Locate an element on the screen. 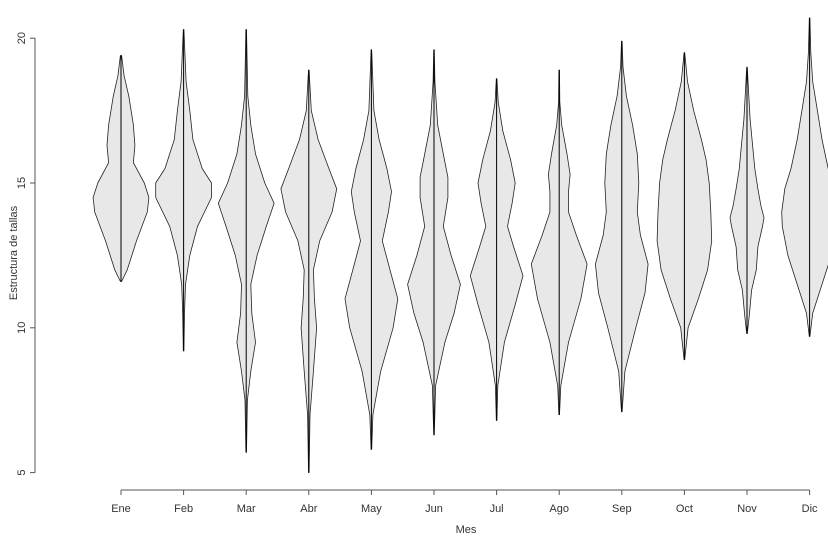 This screenshot has width=828, height=538. y-tick-label: 5 is located at coordinates (22, 473).